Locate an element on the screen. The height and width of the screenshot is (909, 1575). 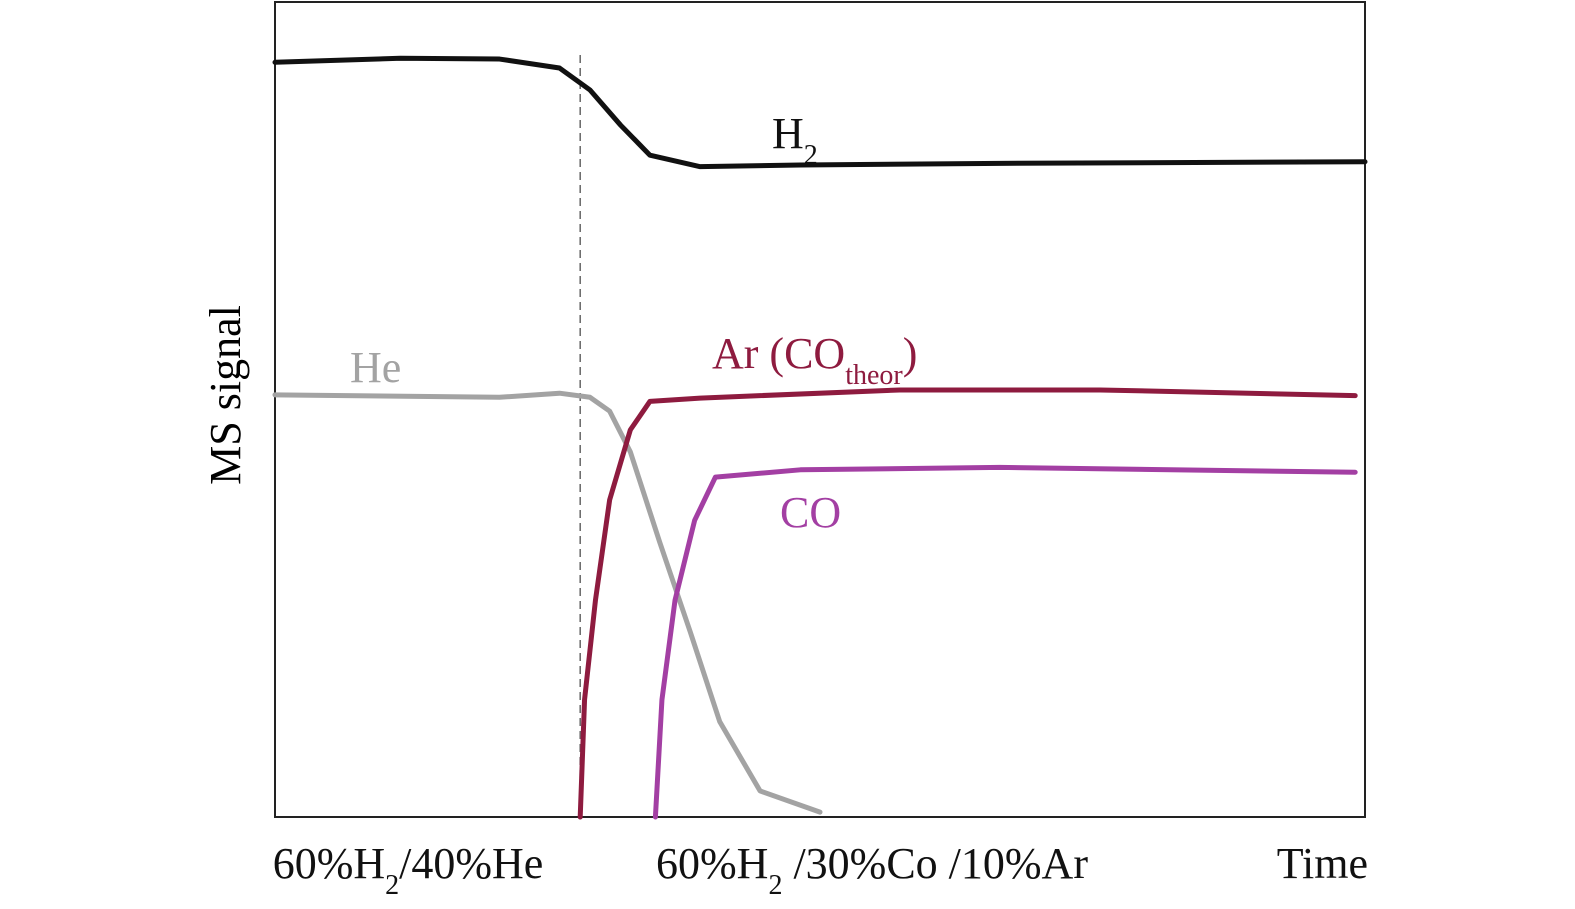
series-label: Ar (COtheor) is located at coordinates (814, 360).